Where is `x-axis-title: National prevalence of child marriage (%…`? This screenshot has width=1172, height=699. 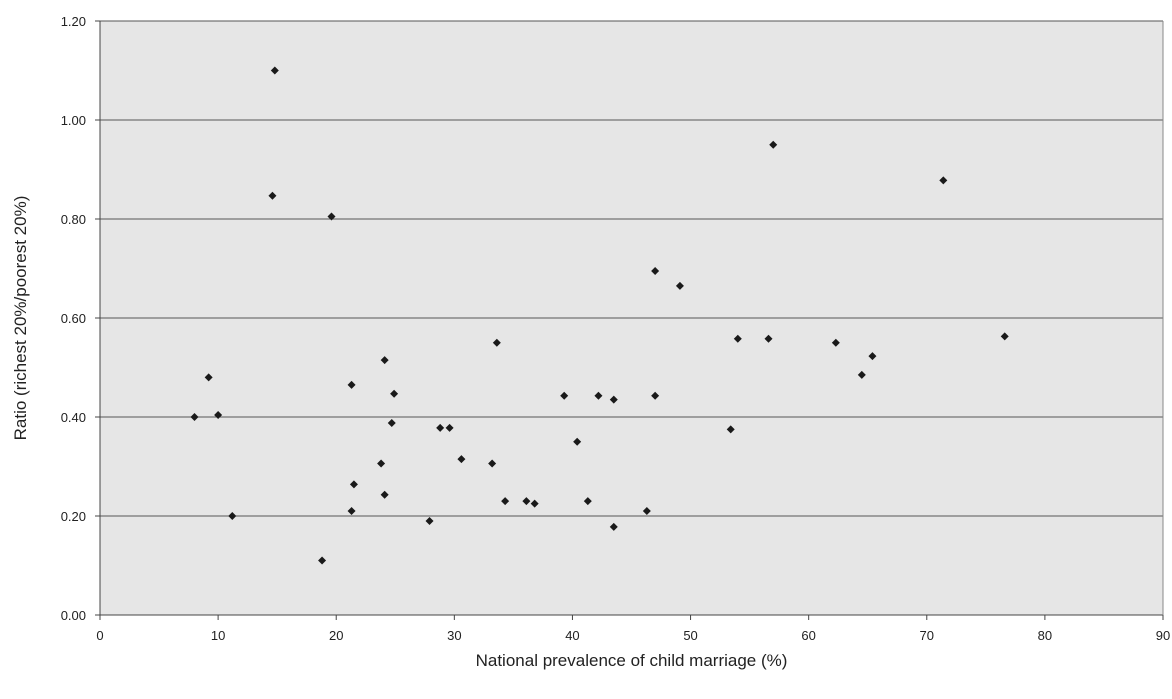
x-axis-title: National prevalence of child marriage (%… is located at coordinates (632, 660).